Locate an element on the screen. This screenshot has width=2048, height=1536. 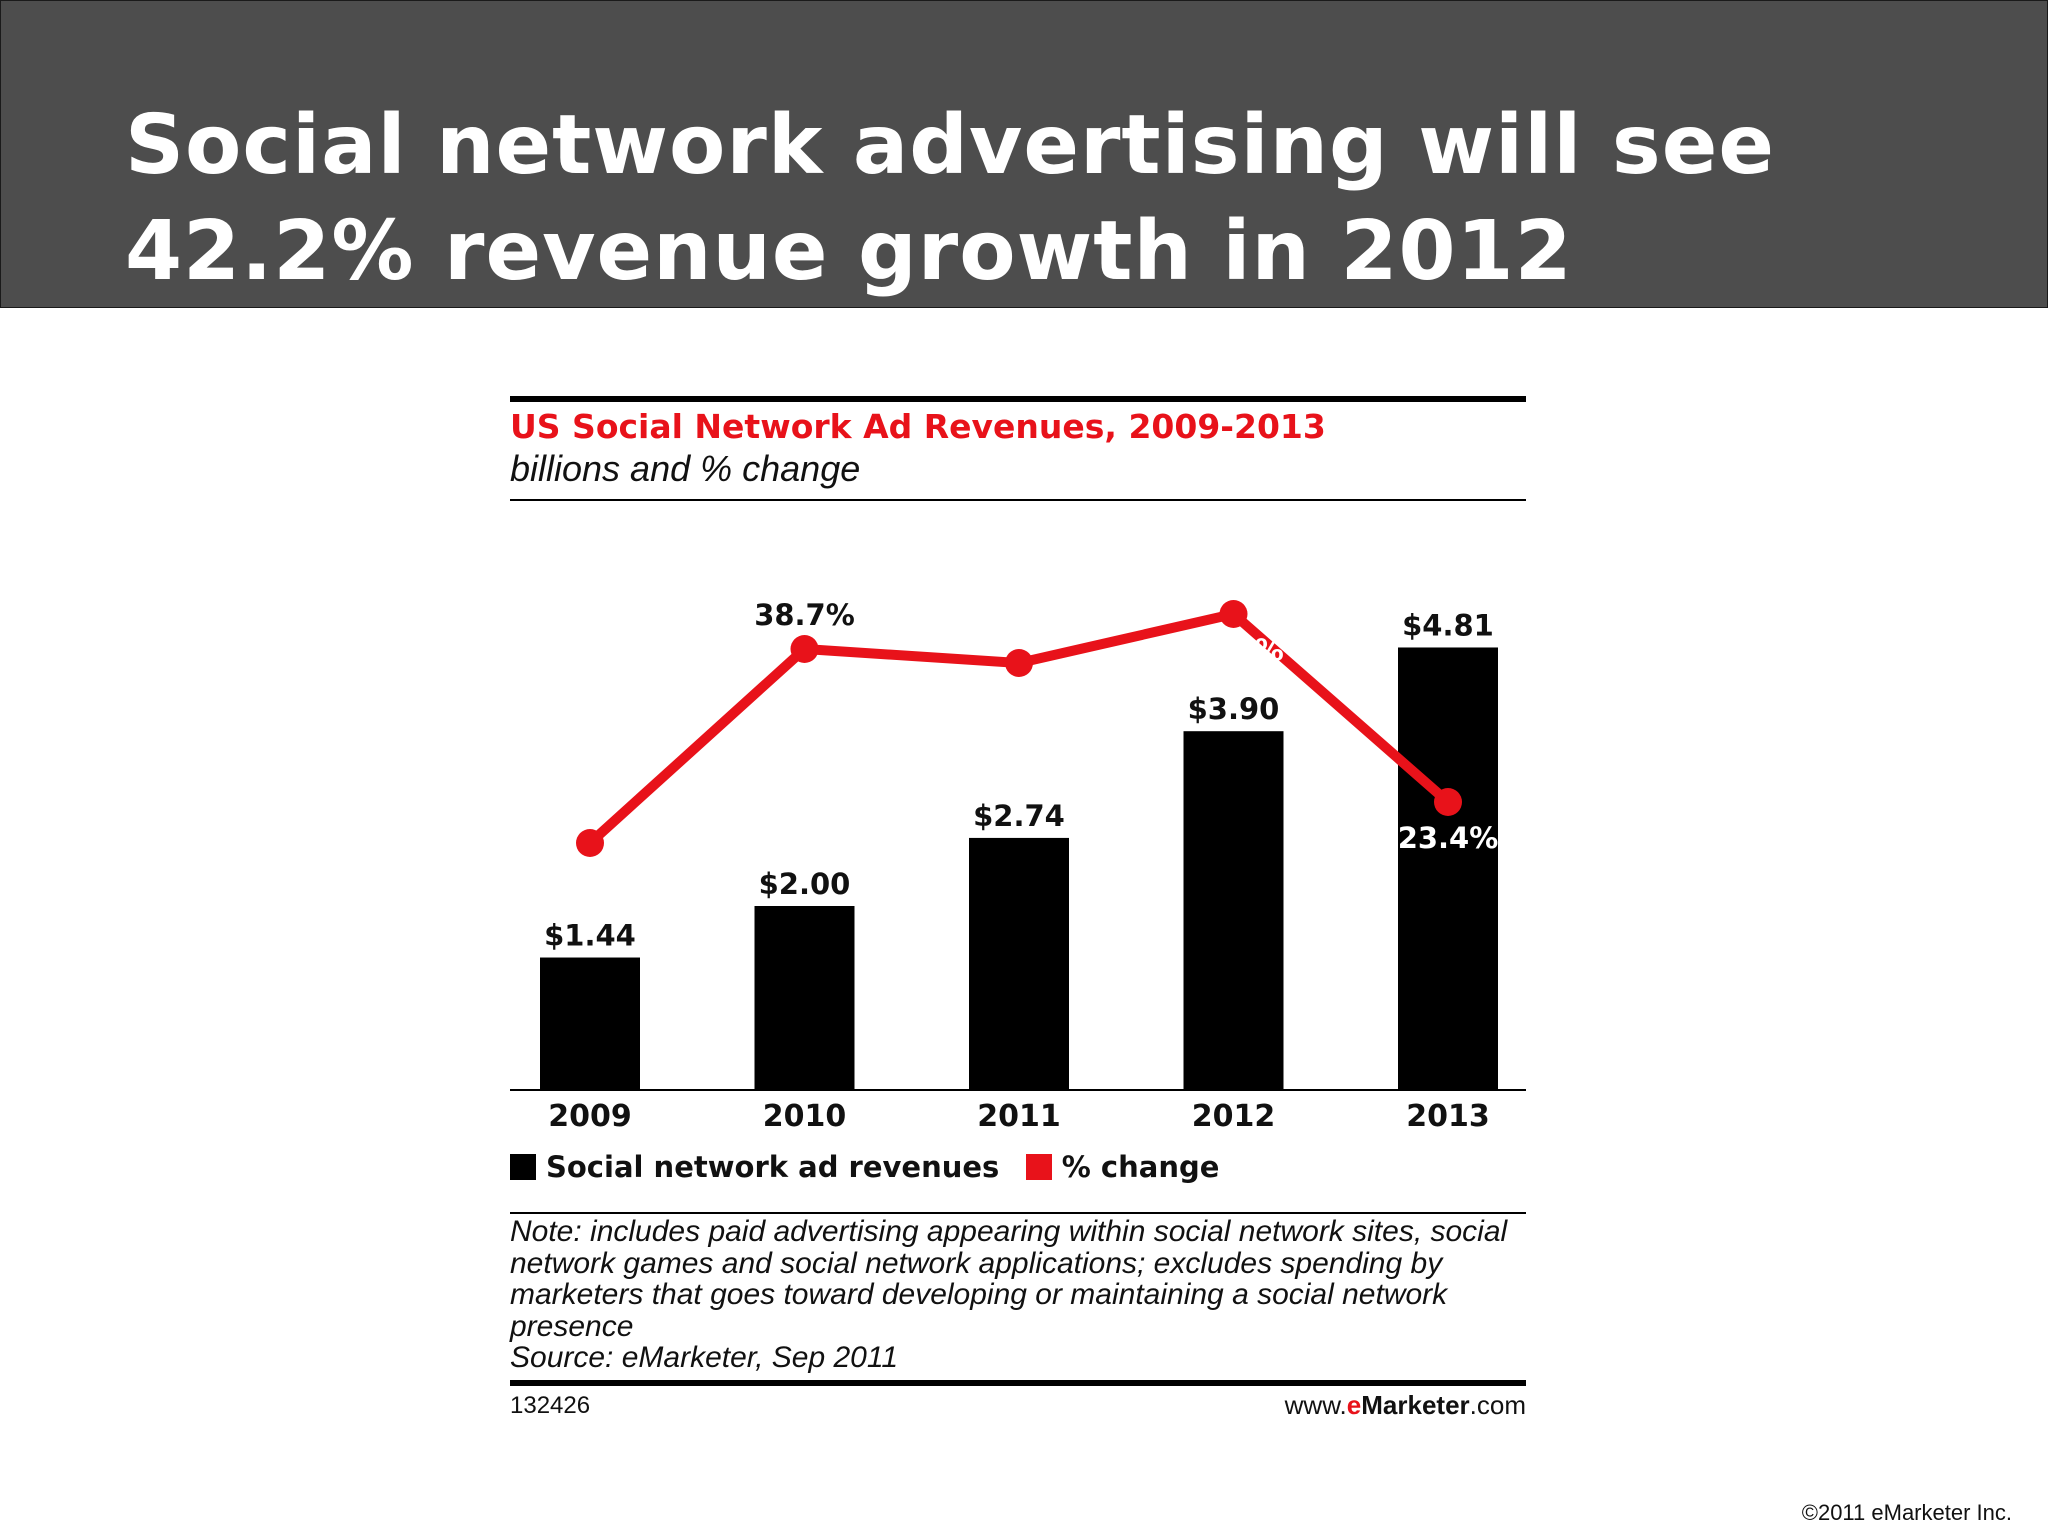
brand-suffix: .com is located at coordinates (1497, 1405).